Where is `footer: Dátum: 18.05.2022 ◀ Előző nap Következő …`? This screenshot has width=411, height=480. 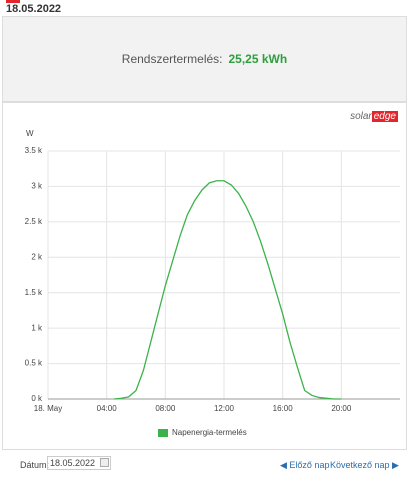 footer: Dátum: 18.05.2022 ◀ Előző nap Következő … is located at coordinates (205, 466).